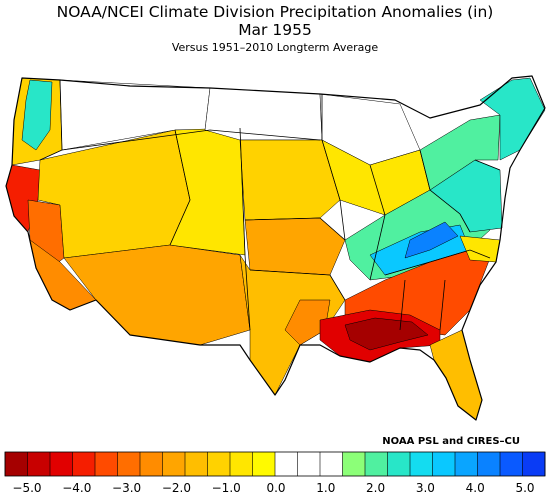  Describe the element at coordinates (325, 488) in the screenshot. I see `colorbar-tick-label: 1.0` at that location.